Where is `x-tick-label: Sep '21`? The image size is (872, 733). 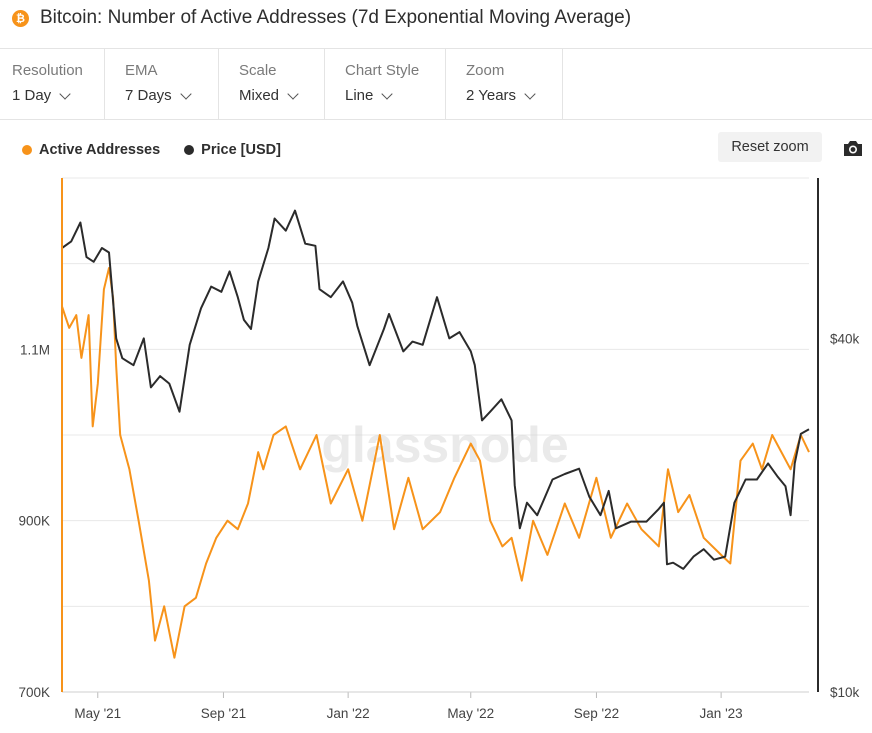
x-tick-label: Sep '21 is located at coordinates (223, 713).